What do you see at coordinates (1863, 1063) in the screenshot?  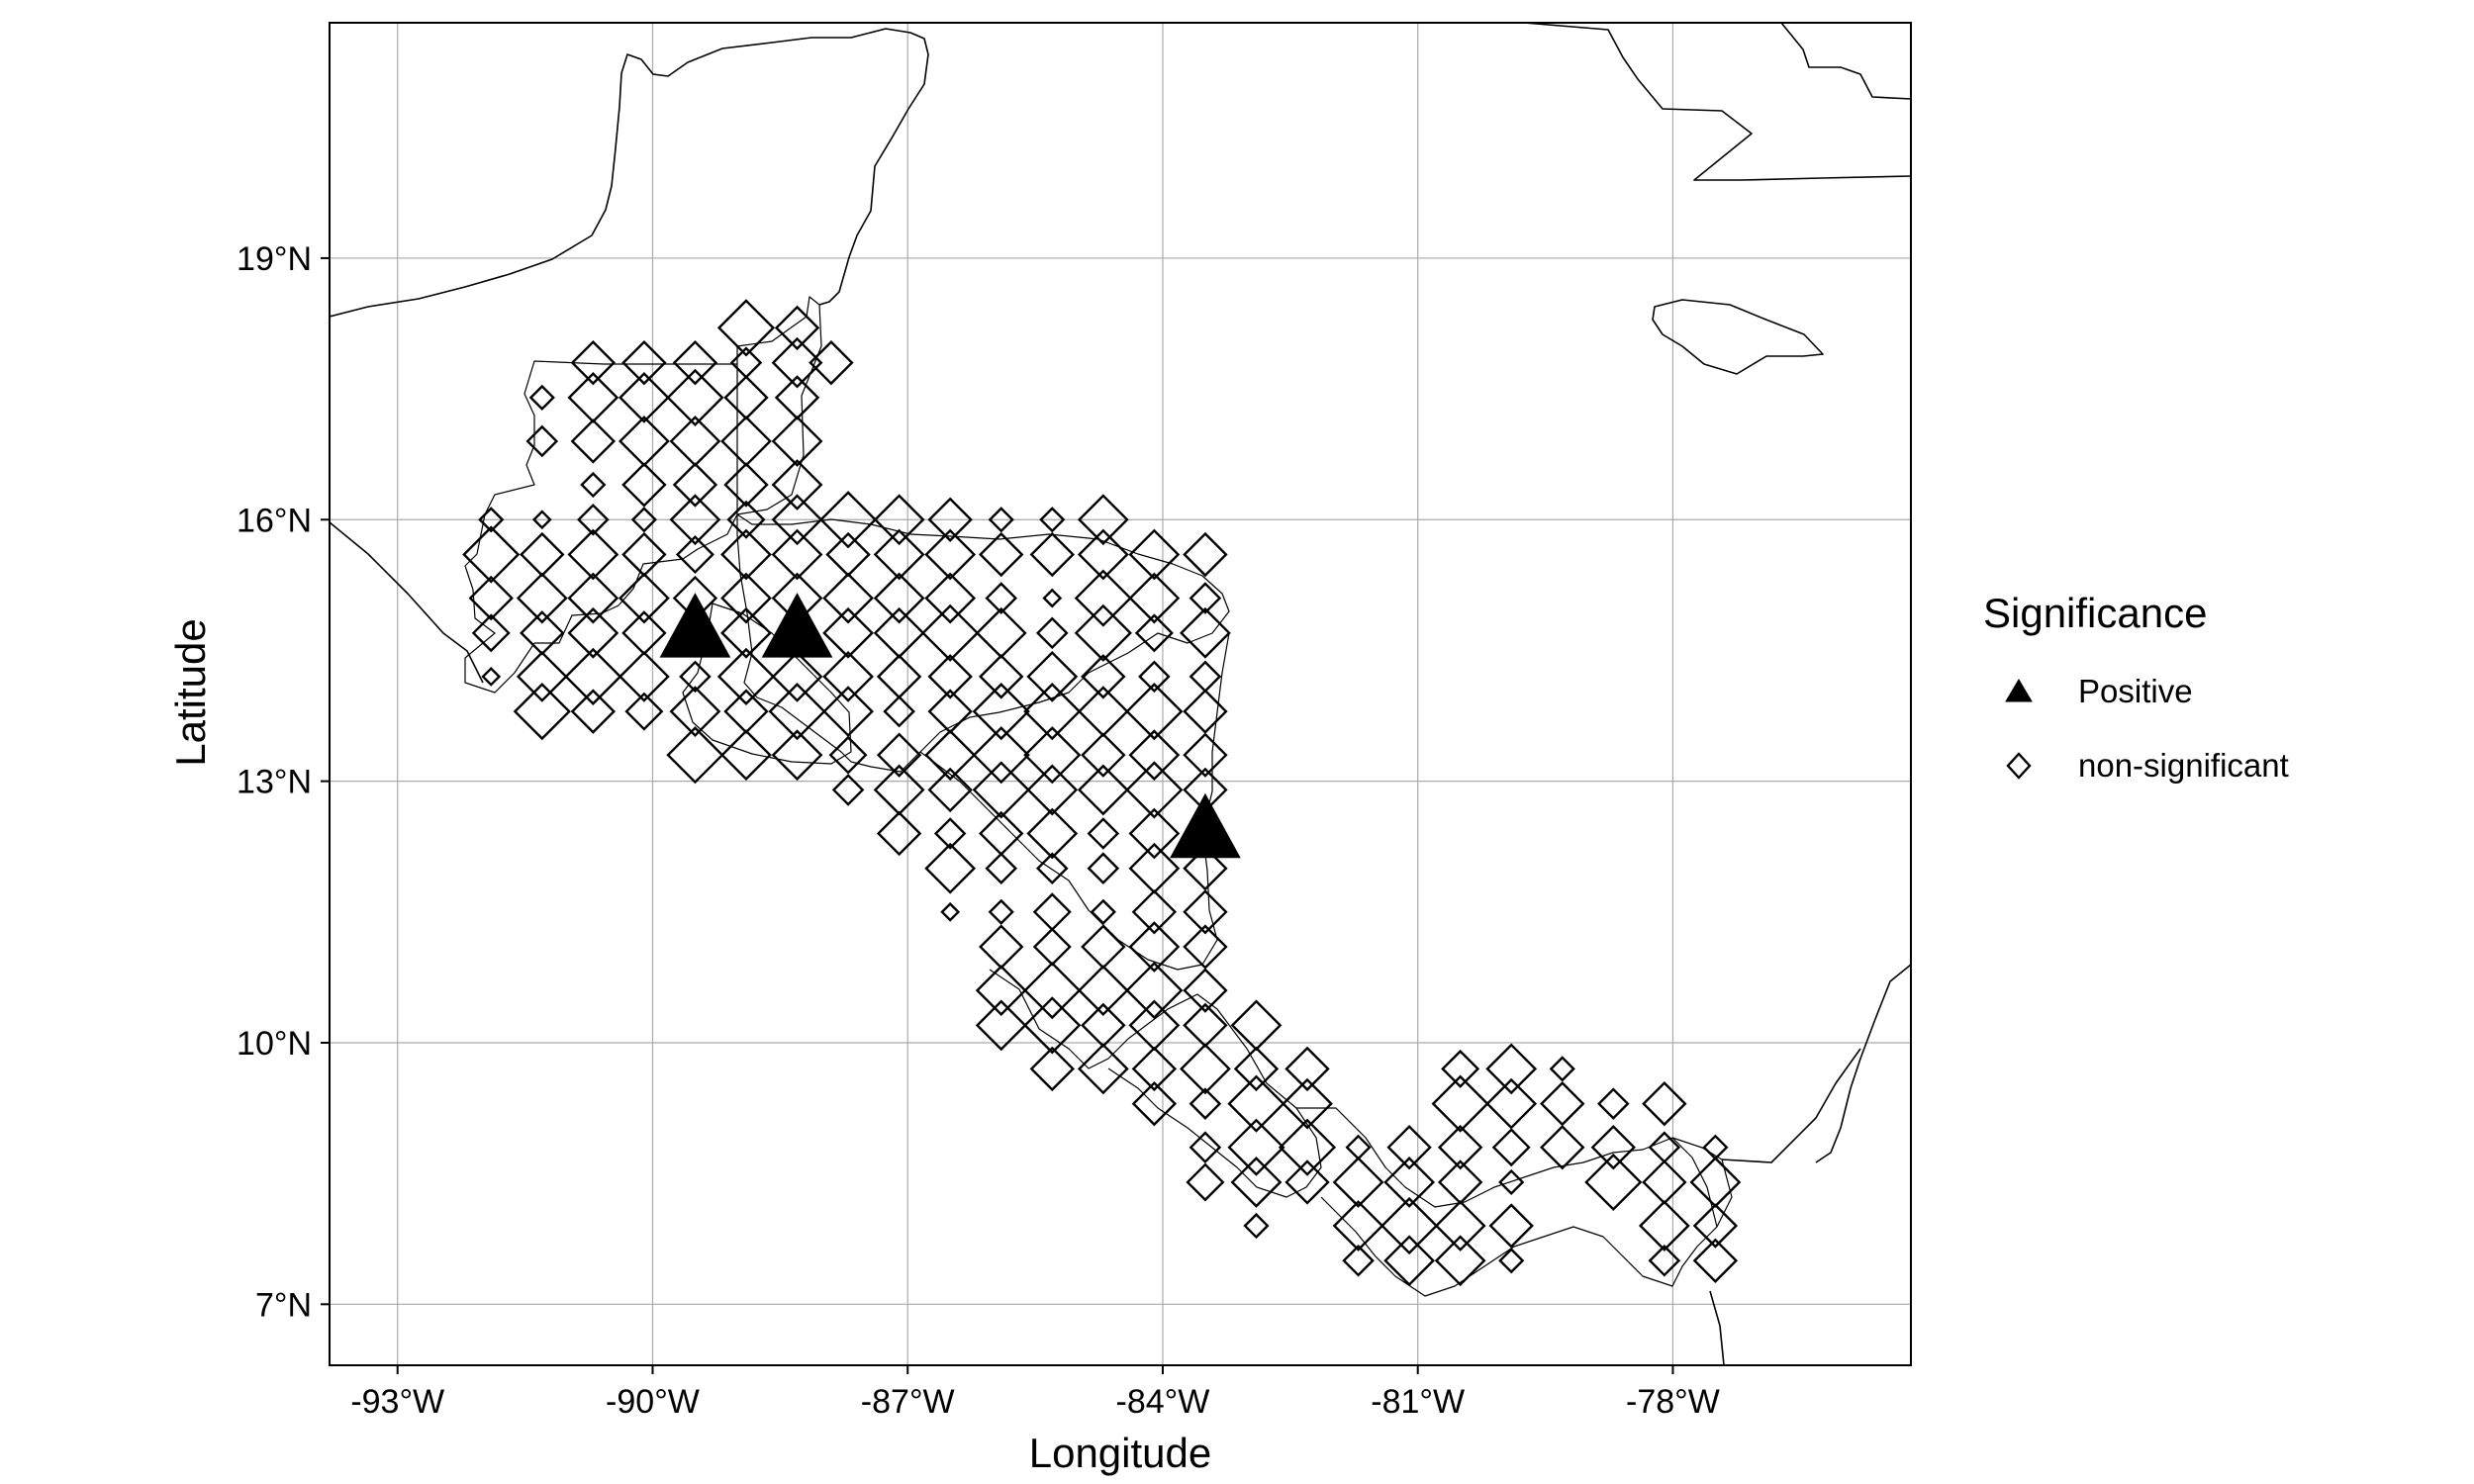 I see `coastline-south-america` at bounding box center [1863, 1063].